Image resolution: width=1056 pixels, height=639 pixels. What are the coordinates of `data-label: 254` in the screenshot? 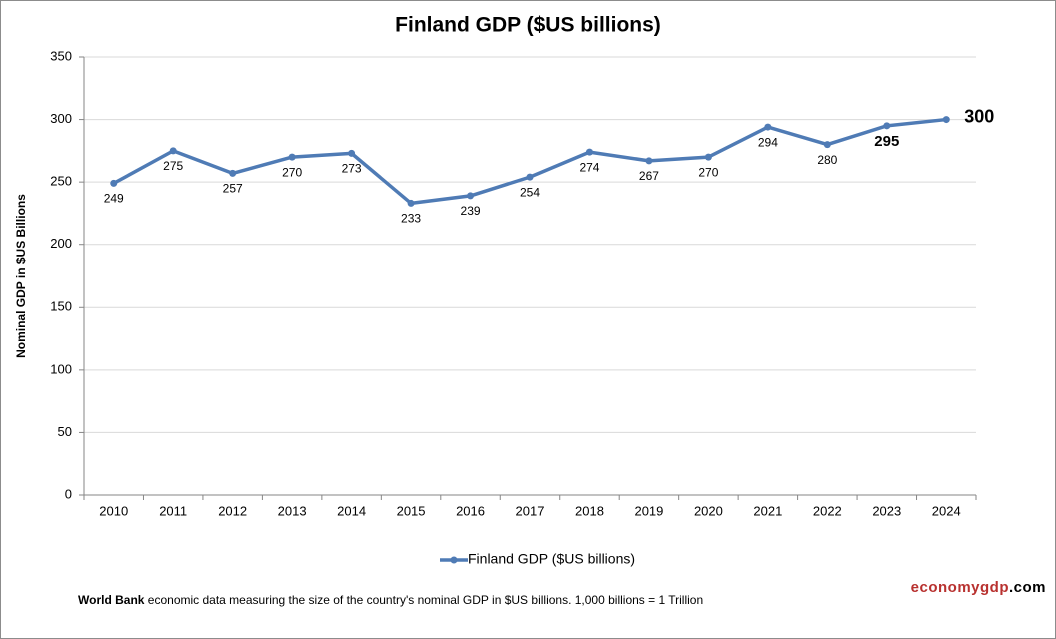 It's located at (530, 192).